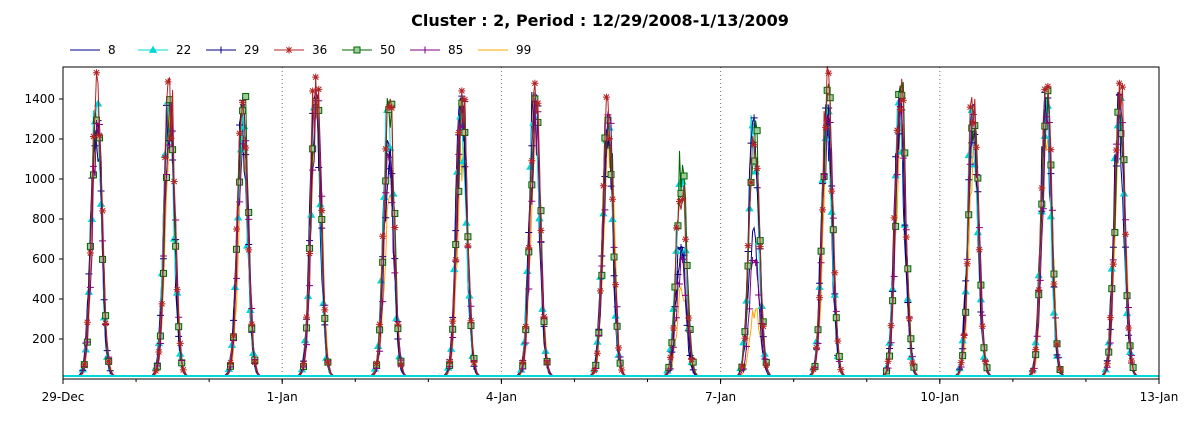 This screenshot has height=424, width=1200. I want to click on y-tick-label: 200, so click(43, 339).